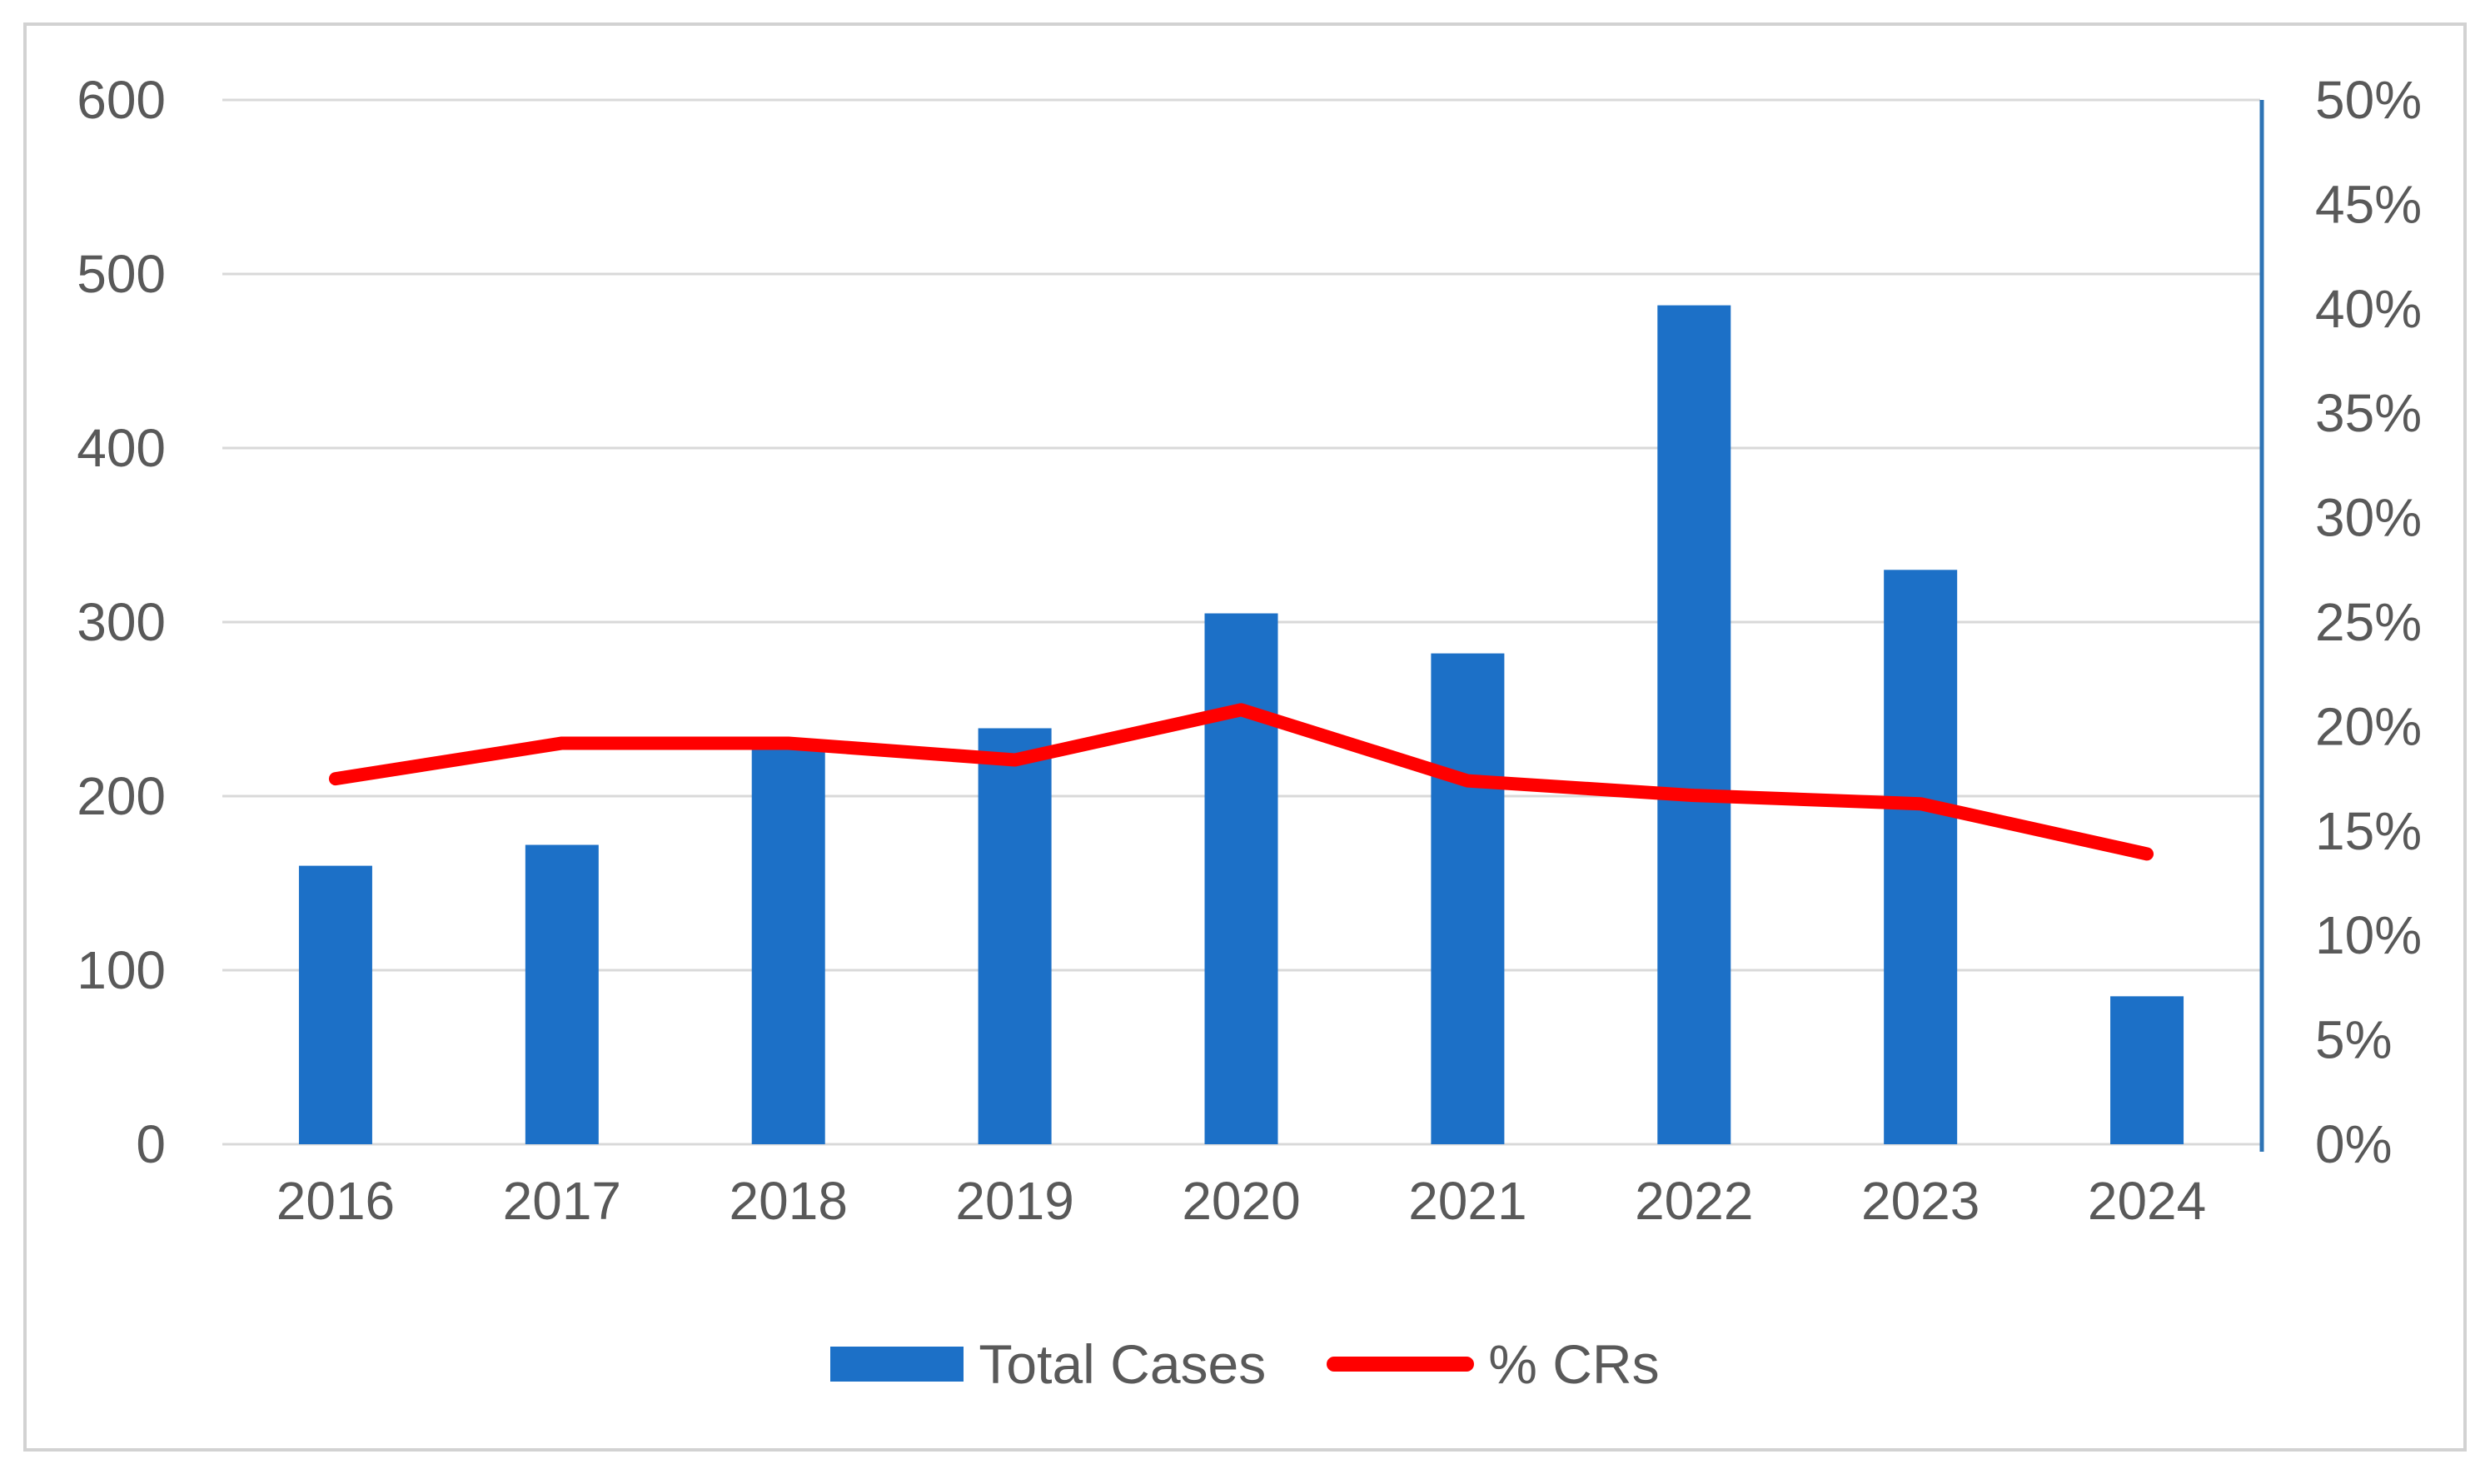 The image size is (2490, 1484). Describe the element at coordinates (335, 1004) in the screenshot. I see `bar-2016` at that location.